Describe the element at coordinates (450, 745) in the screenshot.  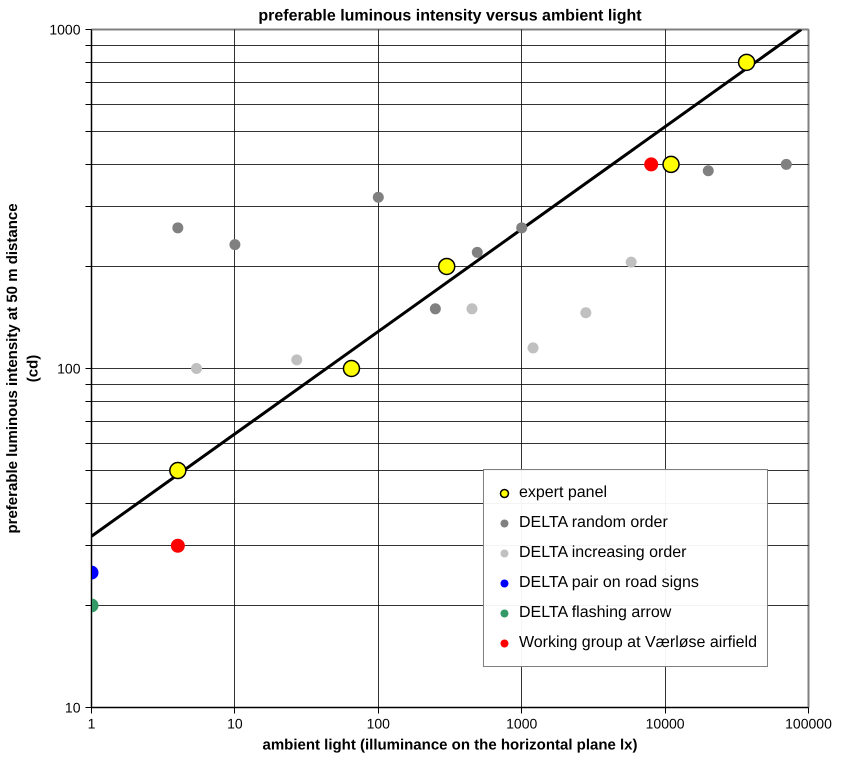
I see `x-axis-title: ambient light (illuminance on the horizontal plane lx)` at that location.